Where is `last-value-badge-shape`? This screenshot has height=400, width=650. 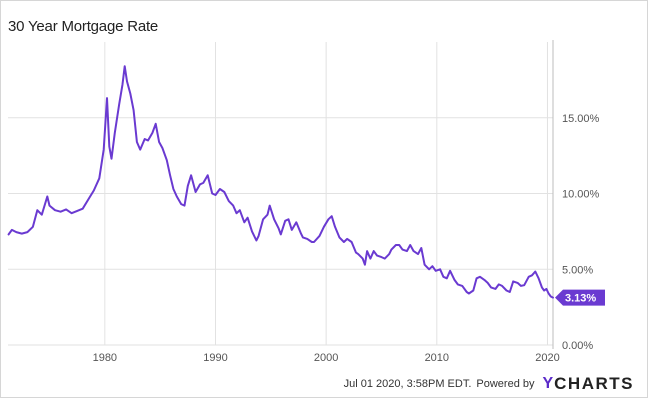 last-value-badge-shape is located at coordinates (580, 297).